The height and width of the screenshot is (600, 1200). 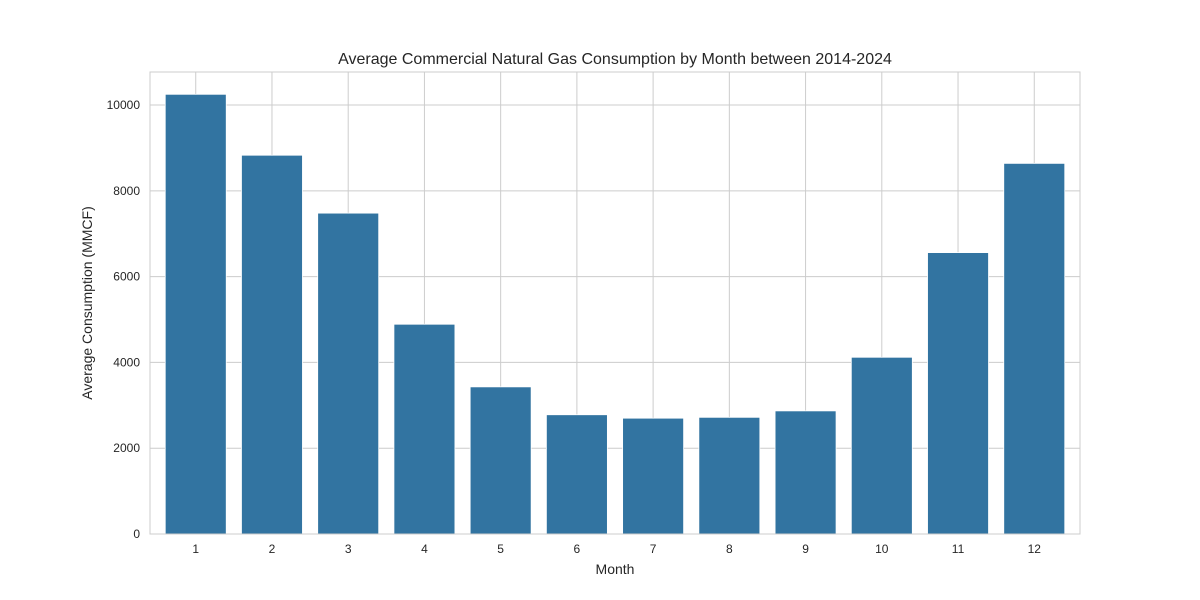 I want to click on x-tick-label: 8, so click(x=729, y=549).